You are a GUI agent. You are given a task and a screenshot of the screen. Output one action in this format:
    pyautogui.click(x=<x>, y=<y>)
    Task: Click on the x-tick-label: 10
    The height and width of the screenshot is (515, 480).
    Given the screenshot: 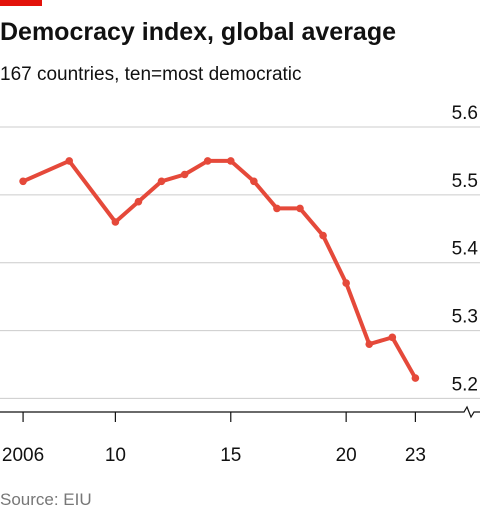 What is the action you would take?
    pyautogui.click(x=115, y=455)
    